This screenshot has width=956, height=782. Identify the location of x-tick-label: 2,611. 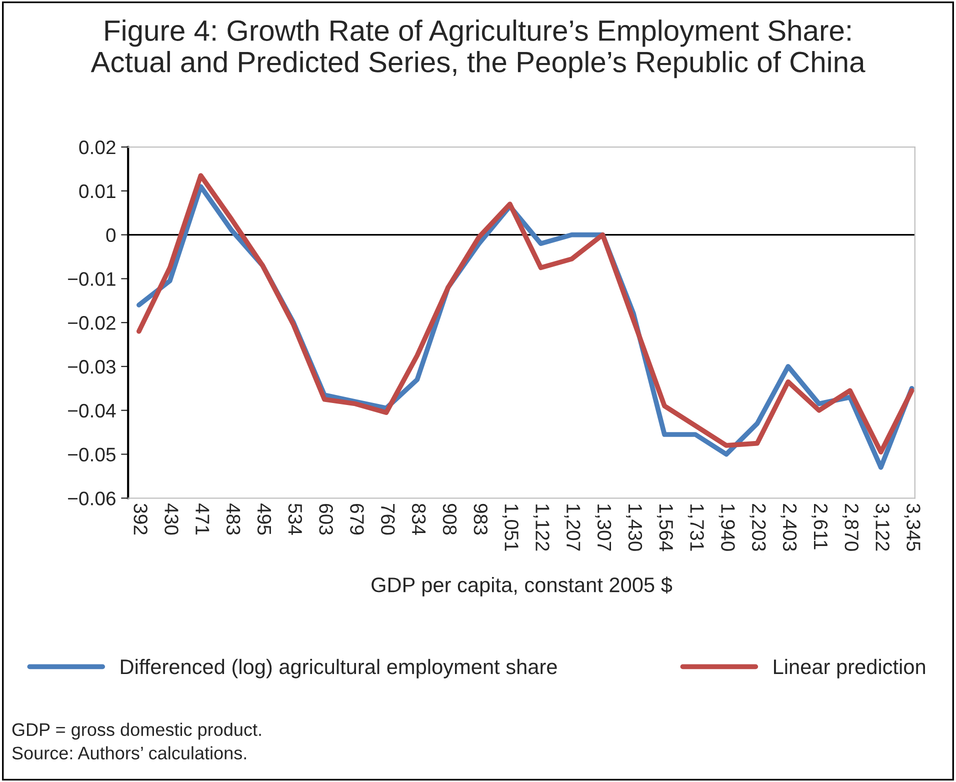
(820, 527).